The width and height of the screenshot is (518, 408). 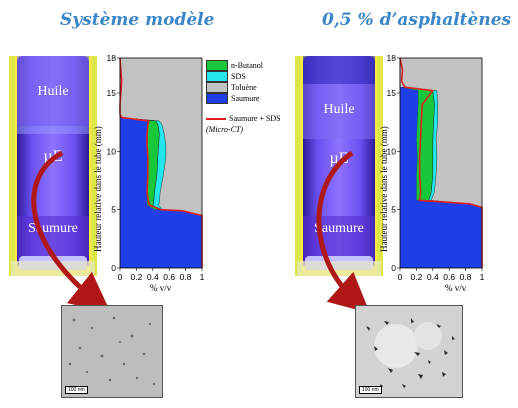 I want to click on legend-item-toluene: Toluène, so click(x=243, y=87).